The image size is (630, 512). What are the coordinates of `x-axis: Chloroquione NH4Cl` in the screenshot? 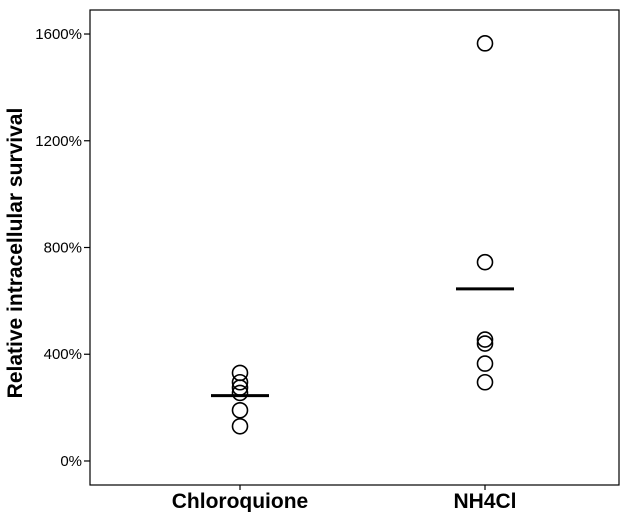 It's located at (344, 498).